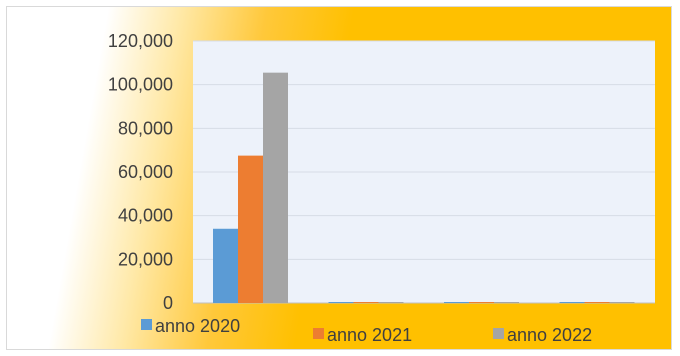 Image resolution: width=680 pixels, height=356 pixels. What do you see at coordinates (145, 172) in the screenshot?
I see `y-tick-label: 60,000` at bounding box center [145, 172].